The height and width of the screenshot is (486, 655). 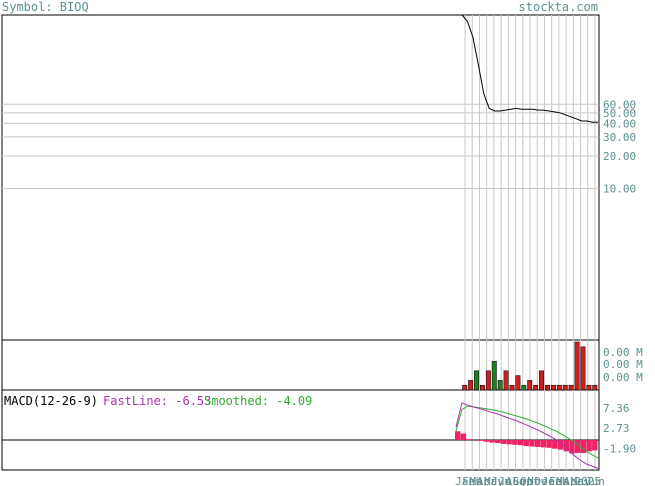 What do you see at coordinates (258, 401) in the screenshot?
I see `macd-smooth-label: Smoothed: -4.09` at bounding box center [258, 401].